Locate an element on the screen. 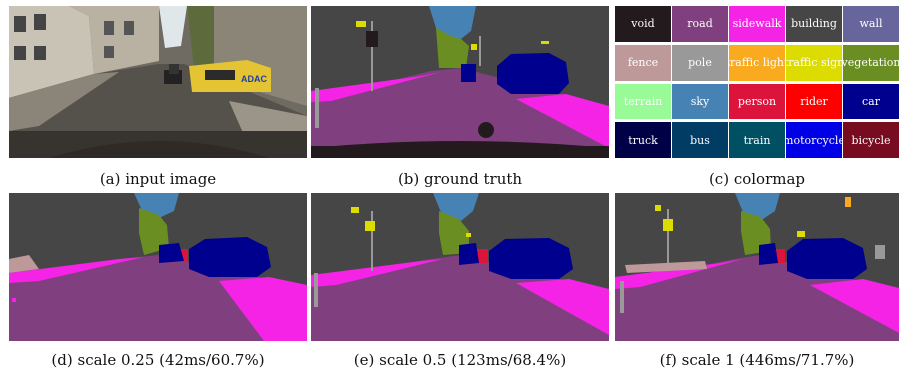  colormap-cell-building: building is located at coordinates (814, 24).